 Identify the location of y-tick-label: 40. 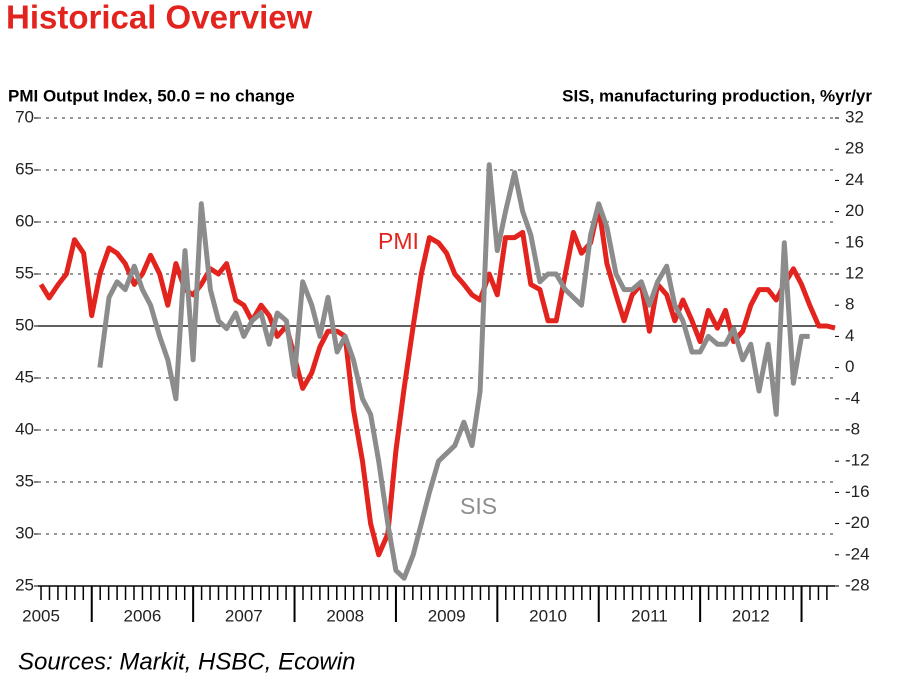
(24, 428).